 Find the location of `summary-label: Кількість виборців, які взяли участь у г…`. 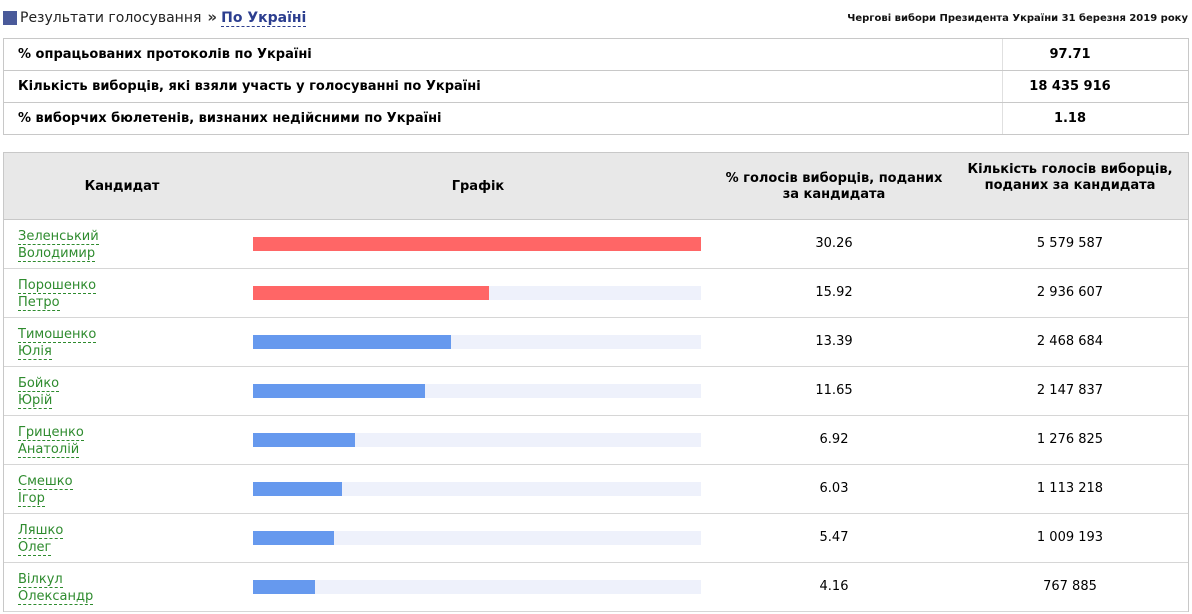

summary-label: Кількість виборців, які взяли участь у г… is located at coordinates (249, 86).